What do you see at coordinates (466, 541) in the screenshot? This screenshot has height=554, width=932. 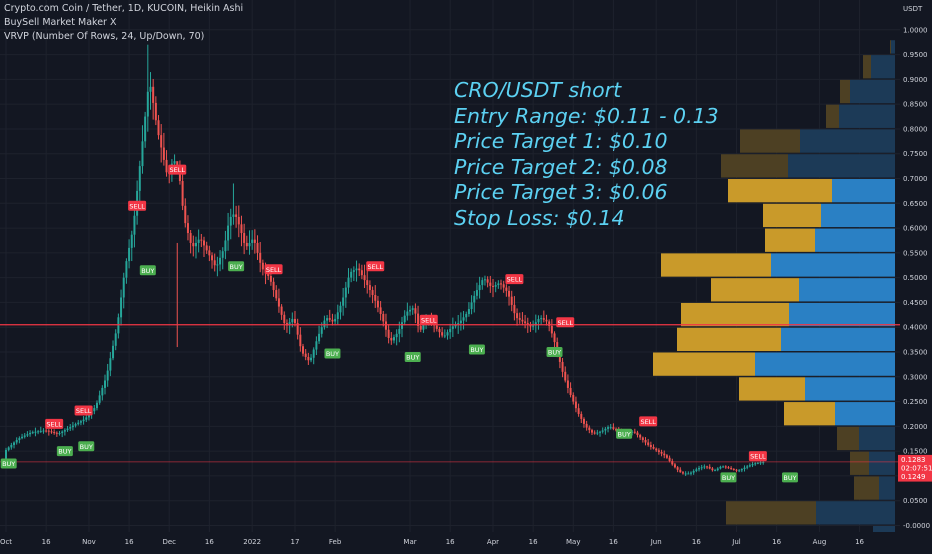 I see `time-axis-bg` at bounding box center [466, 541].